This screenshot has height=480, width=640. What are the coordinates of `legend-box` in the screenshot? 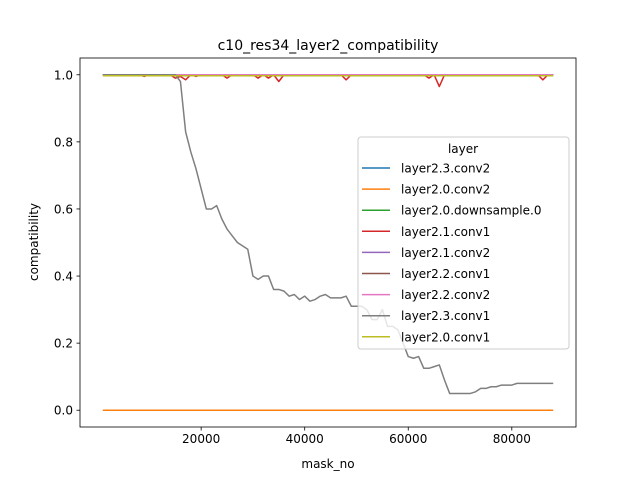 It's located at (463, 243).